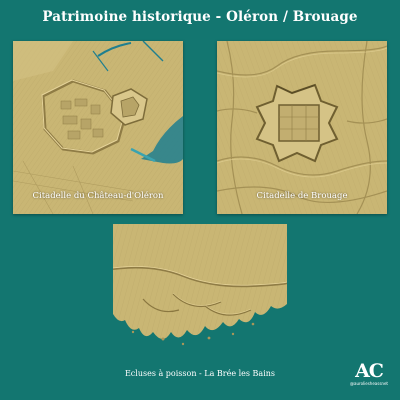  Describe the element at coordinates (369, 371) in the screenshot. I see `signature-mark: AC` at that location.